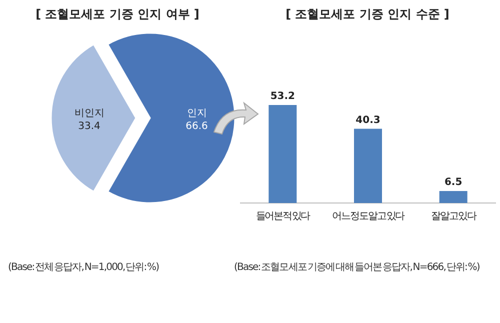 The height and width of the screenshot is (323, 500). I want to click on data-label: 33.4, so click(89, 126).